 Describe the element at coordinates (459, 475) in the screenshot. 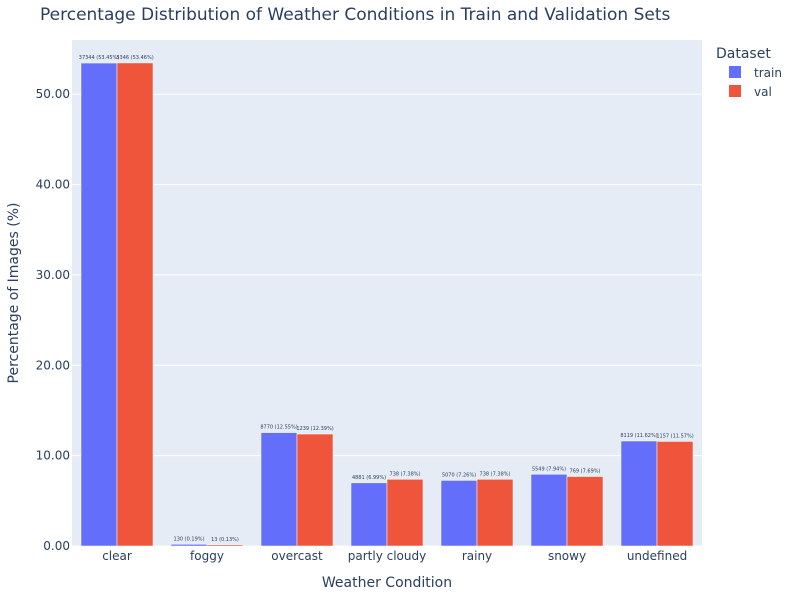

I see `bar-data-label: 5070 (7.26%)` at that location.